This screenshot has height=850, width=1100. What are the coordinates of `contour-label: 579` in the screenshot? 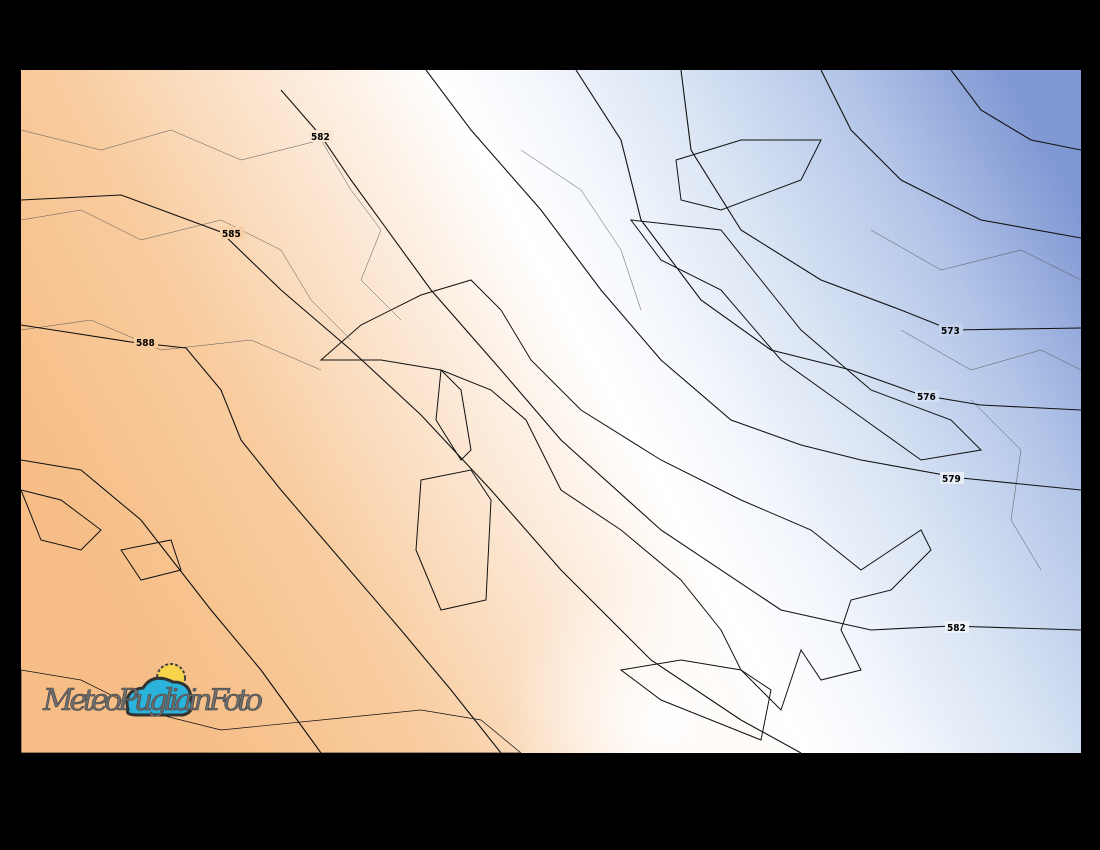 It's located at (951, 479).